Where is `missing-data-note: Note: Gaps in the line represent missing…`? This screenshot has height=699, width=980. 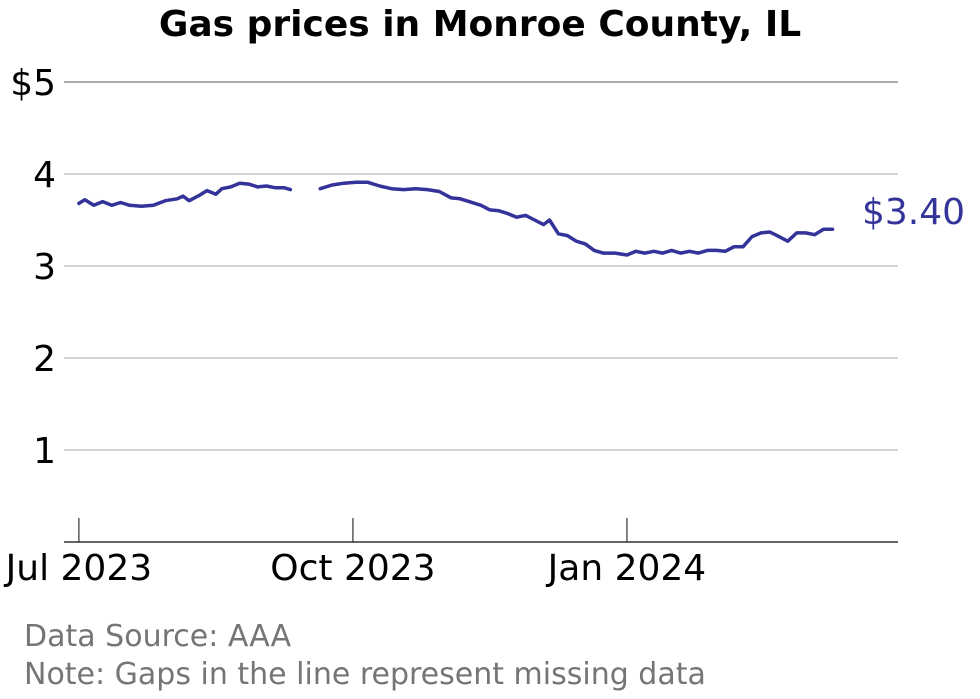
missing-data-note: Note: Gaps in the line represent missing… is located at coordinates (365, 674).